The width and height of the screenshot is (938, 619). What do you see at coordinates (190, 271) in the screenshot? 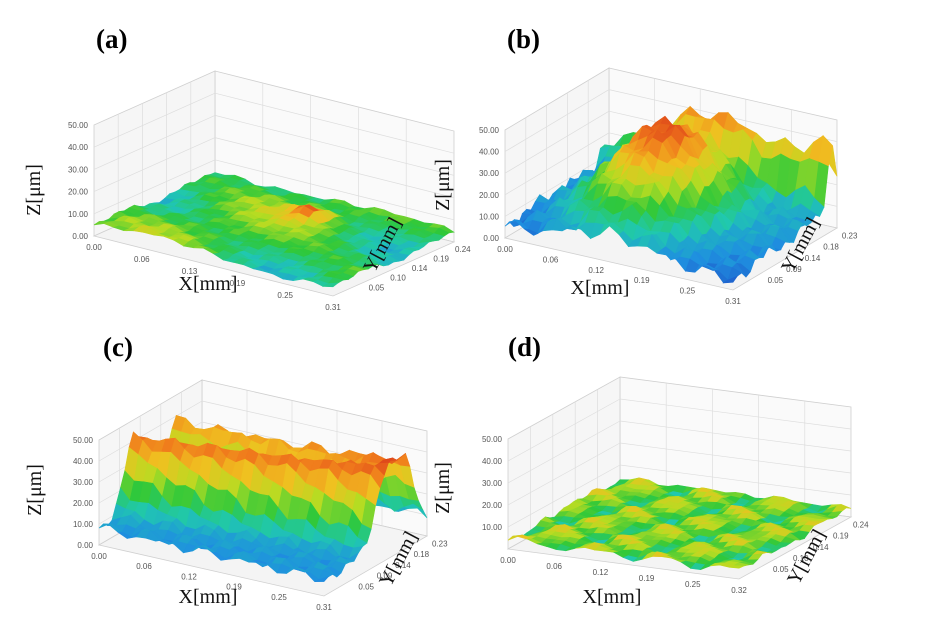
I see `x-tick-label: 0.13` at bounding box center [190, 271].